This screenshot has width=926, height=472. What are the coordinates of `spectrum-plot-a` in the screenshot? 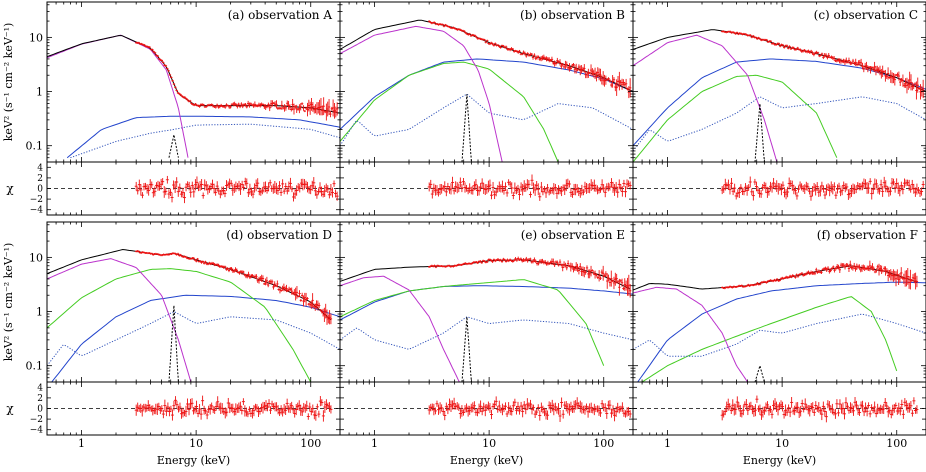 It's located at (193, 96).